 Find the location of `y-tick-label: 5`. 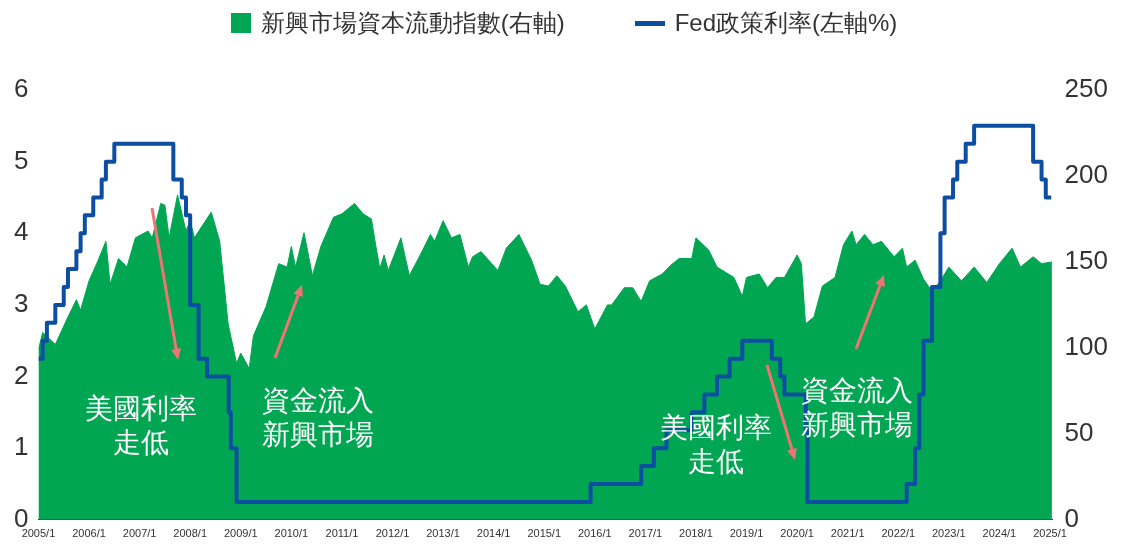

y-tick-label: 5 is located at coordinates (21, 159).